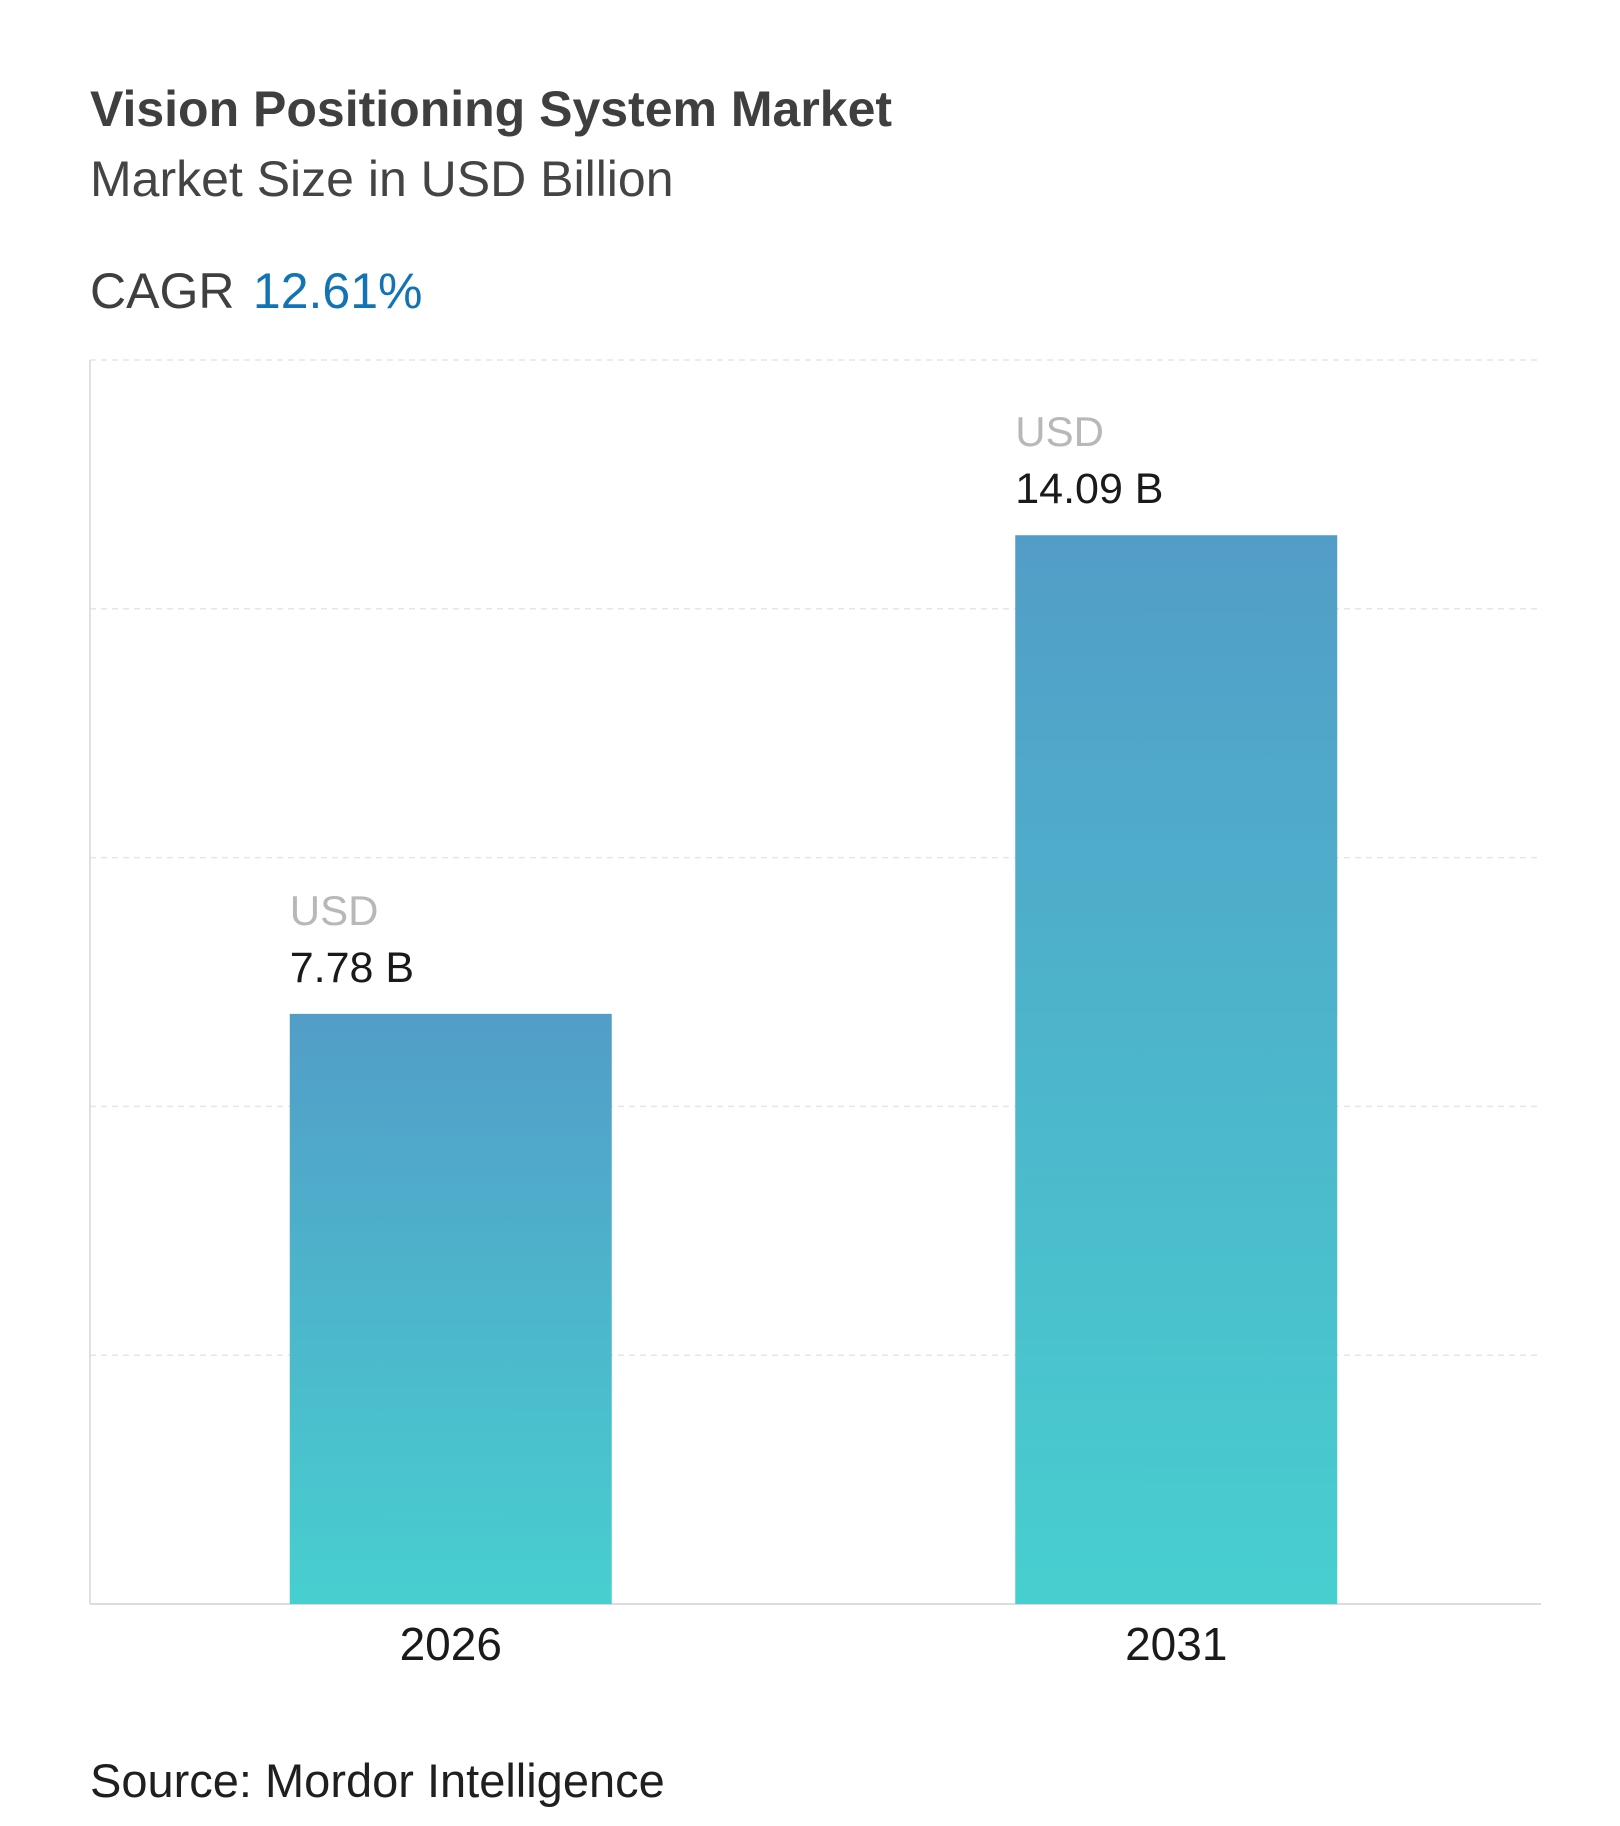 This screenshot has width=1620, height=1826. I want to click on chart-subtitle: Market Size in USD Billion, so click(382, 179).